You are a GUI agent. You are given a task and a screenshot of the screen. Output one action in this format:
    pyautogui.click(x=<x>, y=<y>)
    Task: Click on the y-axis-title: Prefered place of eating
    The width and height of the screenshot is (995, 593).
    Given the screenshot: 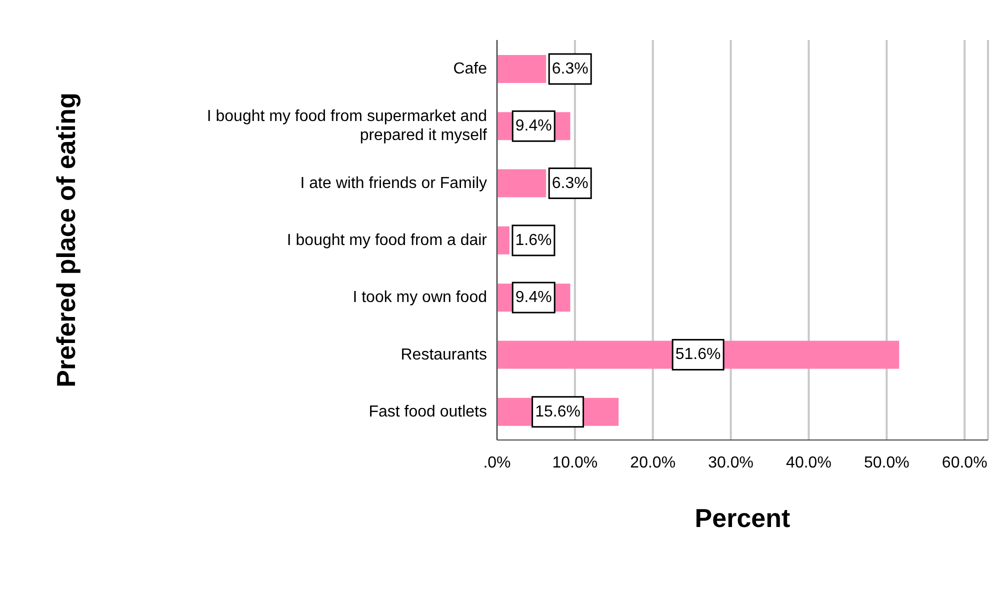 What is the action you would take?
    pyautogui.click(x=66, y=240)
    